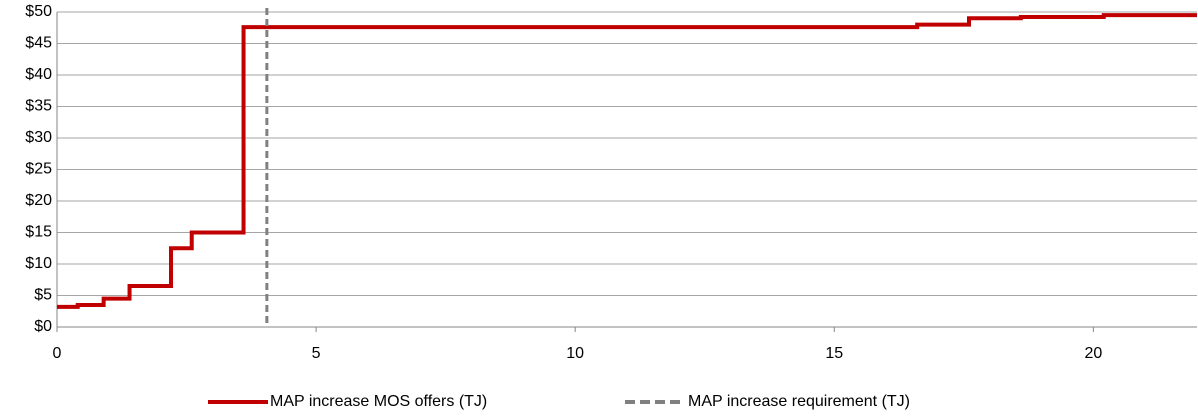  What do you see at coordinates (43, 326) in the screenshot?
I see `y-tick-label: $0` at bounding box center [43, 326].